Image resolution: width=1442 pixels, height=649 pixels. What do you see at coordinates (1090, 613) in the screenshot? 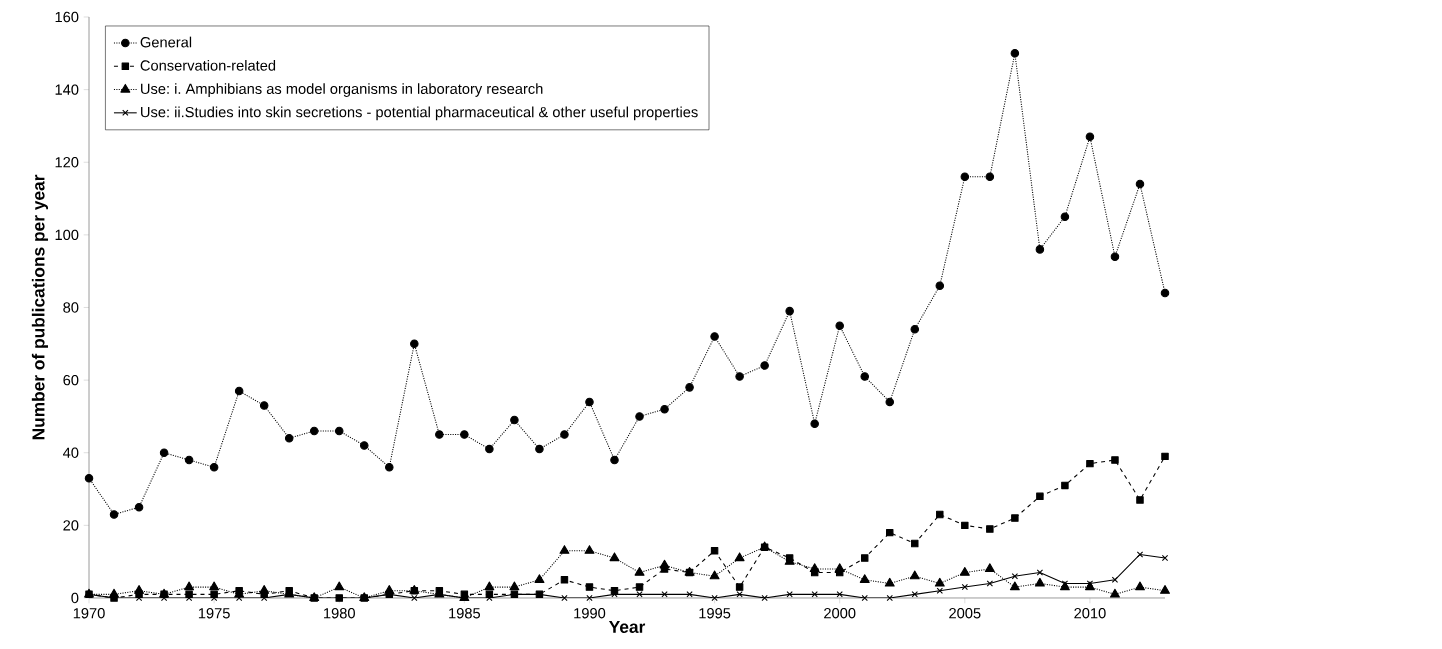
I see `x-tick-label: 2010` at bounding box center [1090, 613].